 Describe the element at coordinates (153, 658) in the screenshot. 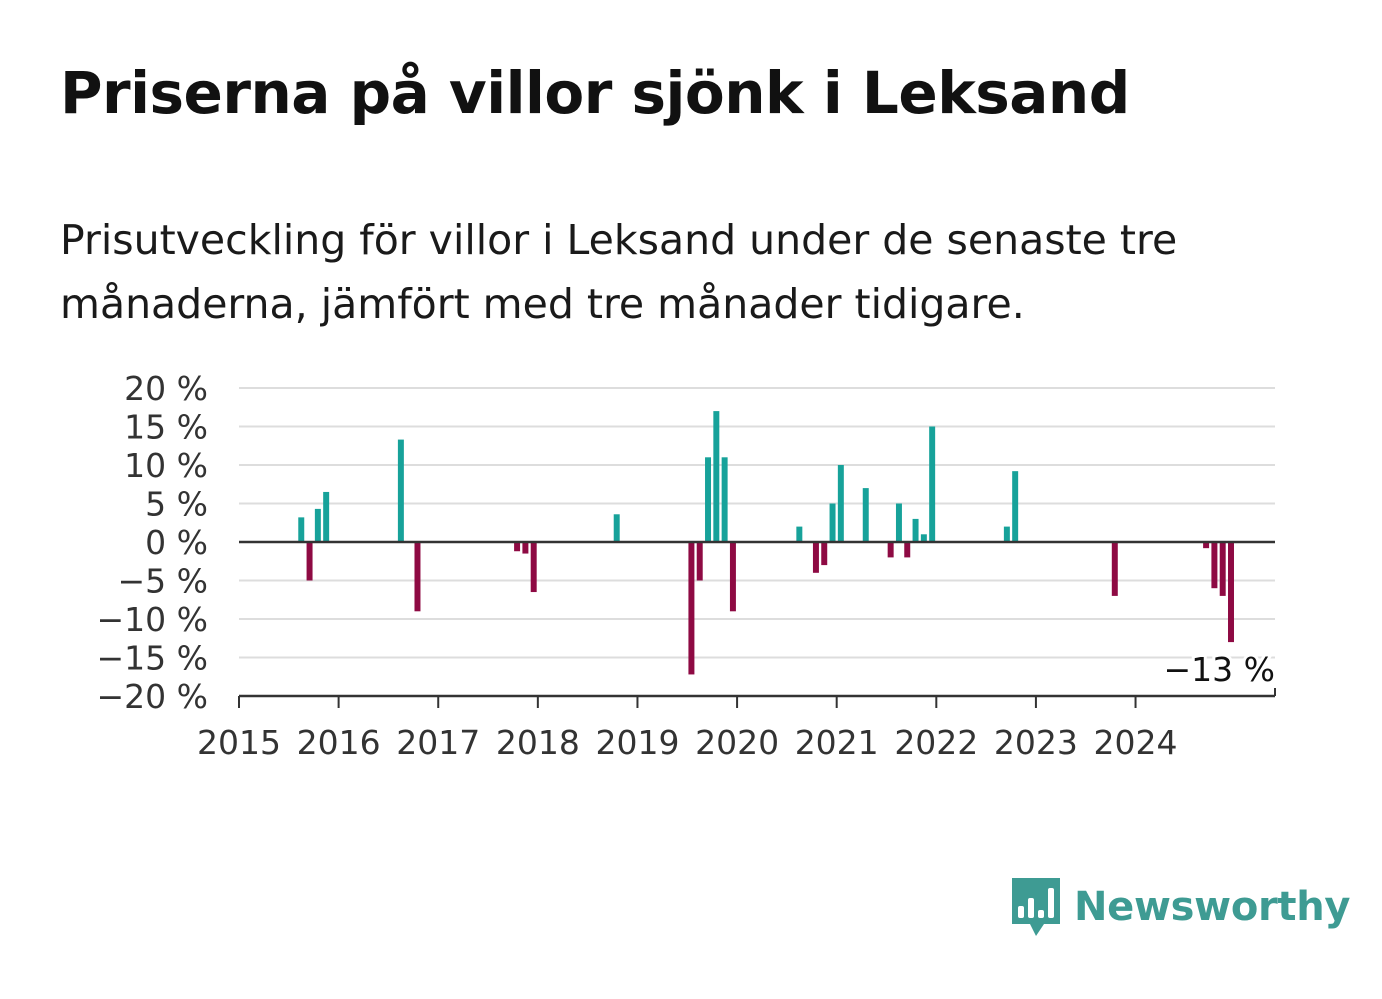

I see `y-tick-label: −15 %` at that location.